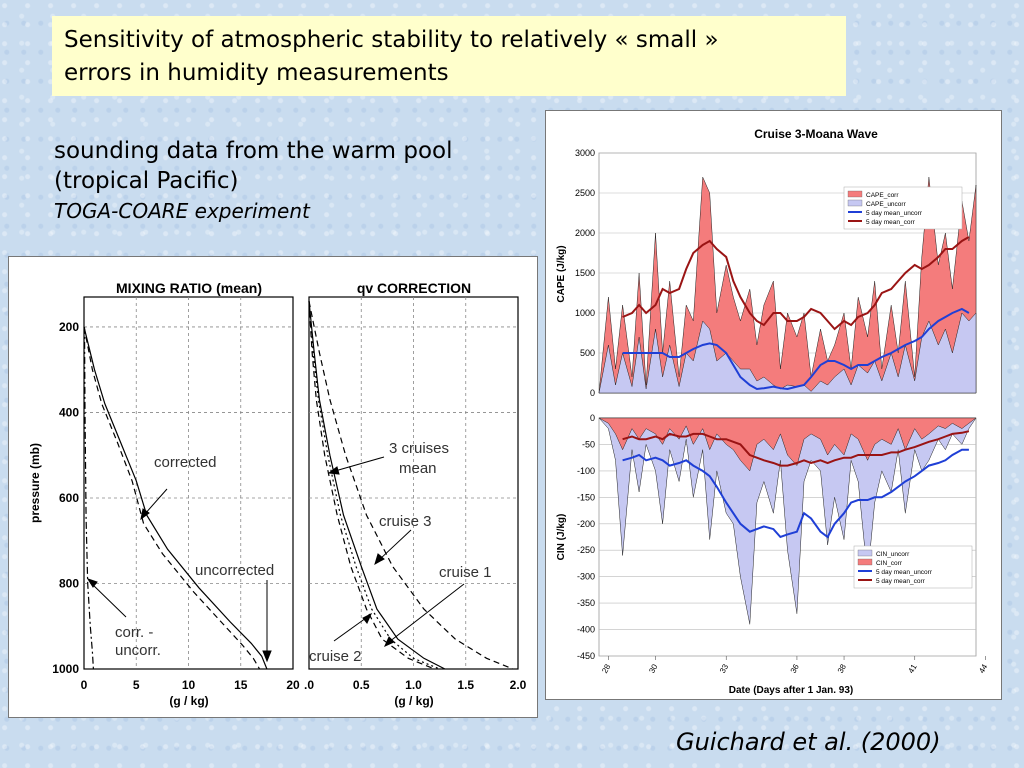 The image size is (1024, 768). I want to click on x-tick-label: 5, so click(136, 685).